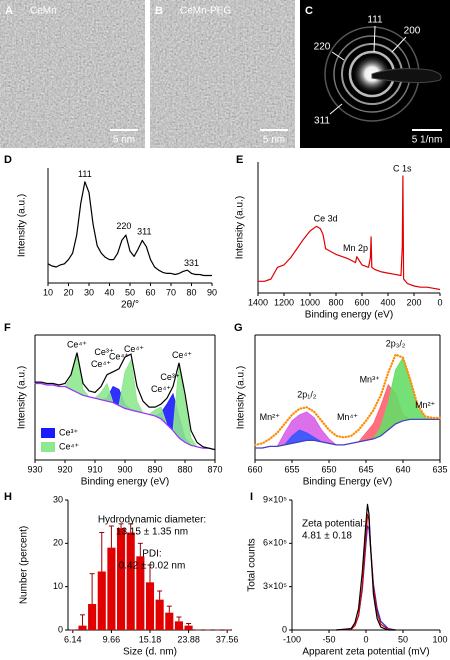  Describe the element at coordinates (270, 417) in the screenshot. I see `annotation: Mn²⁺` at that location.